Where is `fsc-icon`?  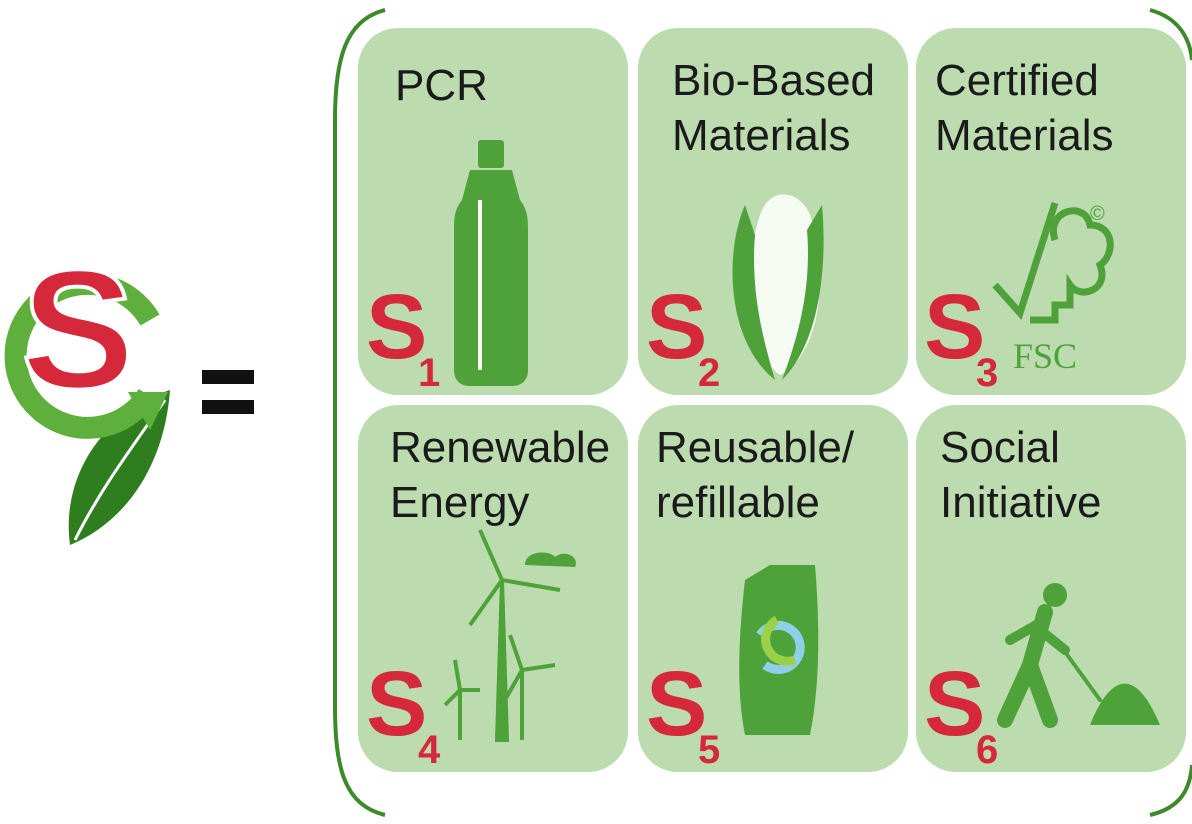 fsc-icon is located at coordinates (1053, 262).